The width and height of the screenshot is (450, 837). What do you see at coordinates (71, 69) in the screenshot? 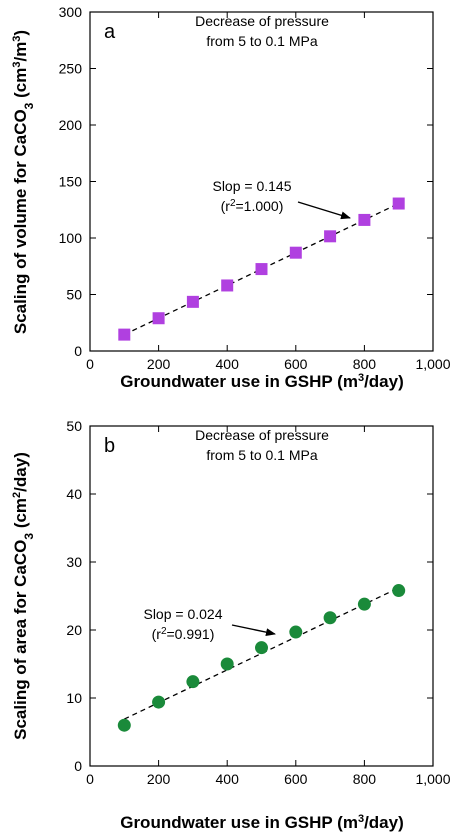
I see `y-tick-label: 250` at bounding box center [71, 69].